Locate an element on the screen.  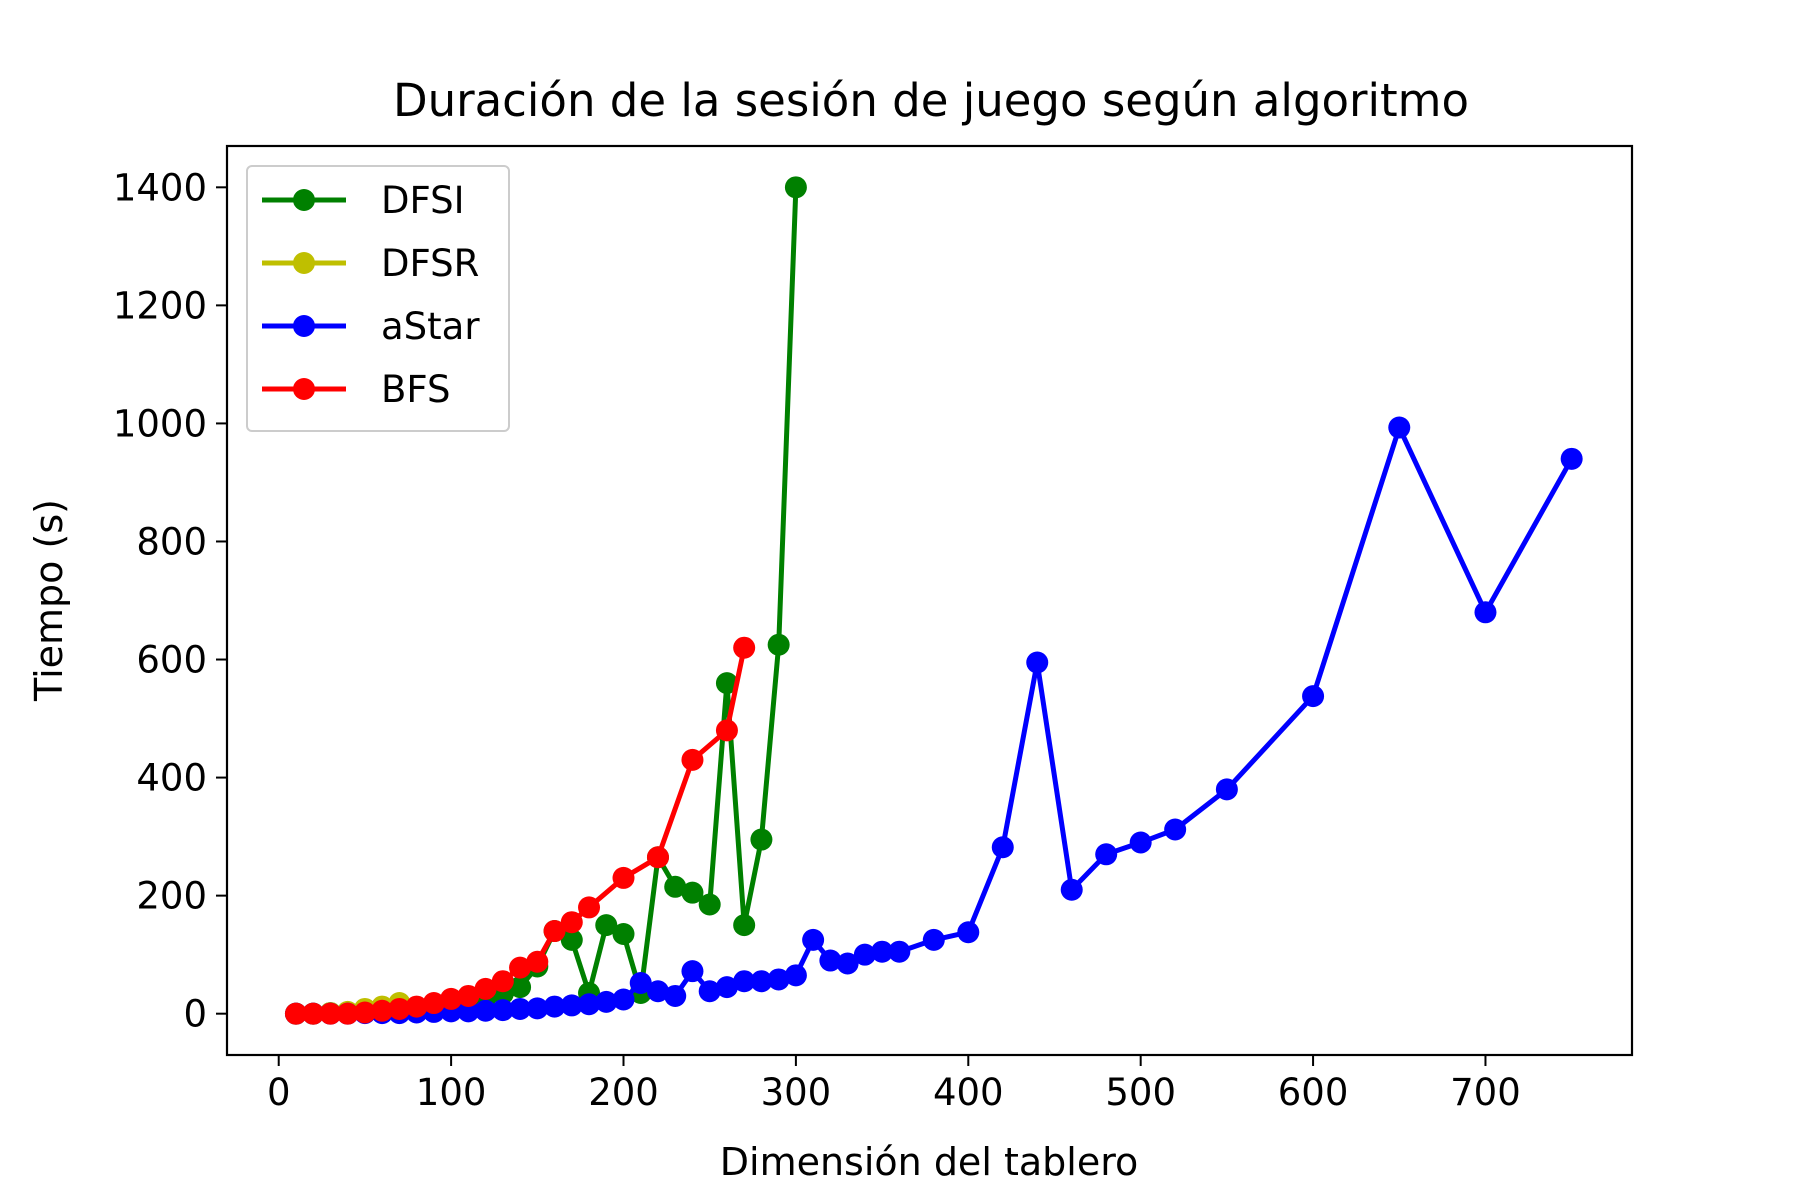
x-tick-label: 200 is located at coordinates (623, 1092).